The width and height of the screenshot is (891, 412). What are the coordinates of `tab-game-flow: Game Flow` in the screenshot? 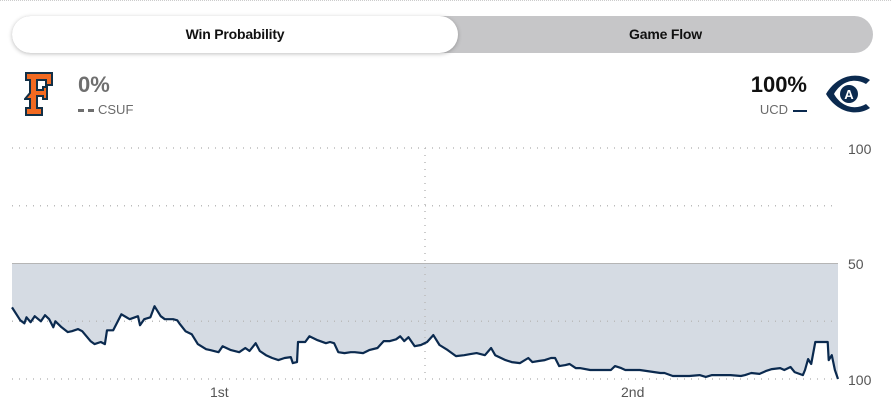 It's located at (665, 34).